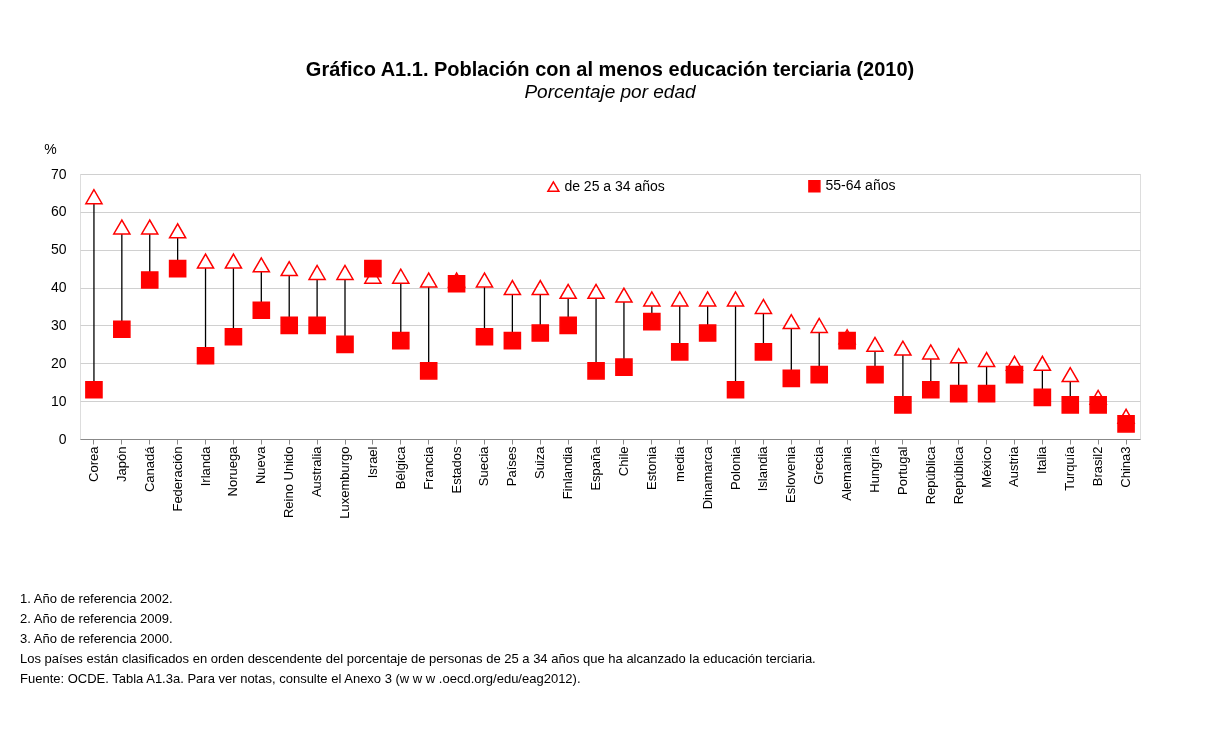 The image size is (1229, 735). Describe the element at coordinates (874, 469) in the screenshot. I see `x-tick-label: Hungría` at that location.